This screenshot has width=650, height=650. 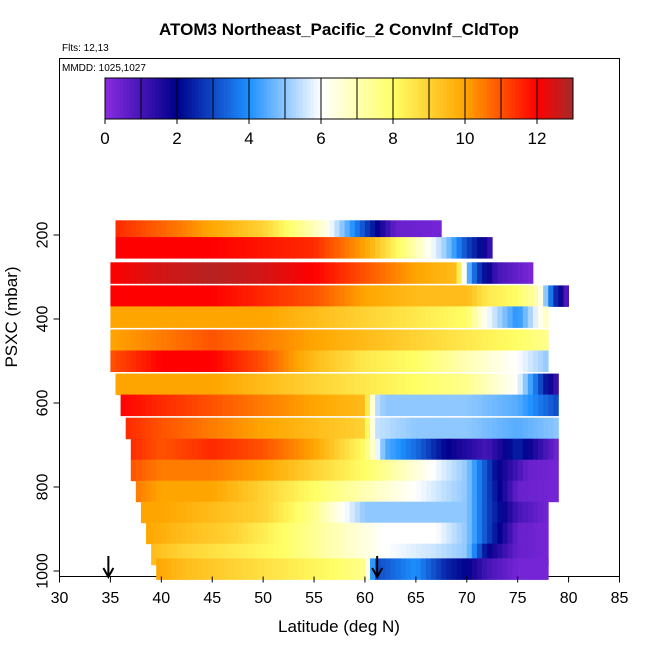 I want to click on heatmap-row, so click(x=344, y=470).